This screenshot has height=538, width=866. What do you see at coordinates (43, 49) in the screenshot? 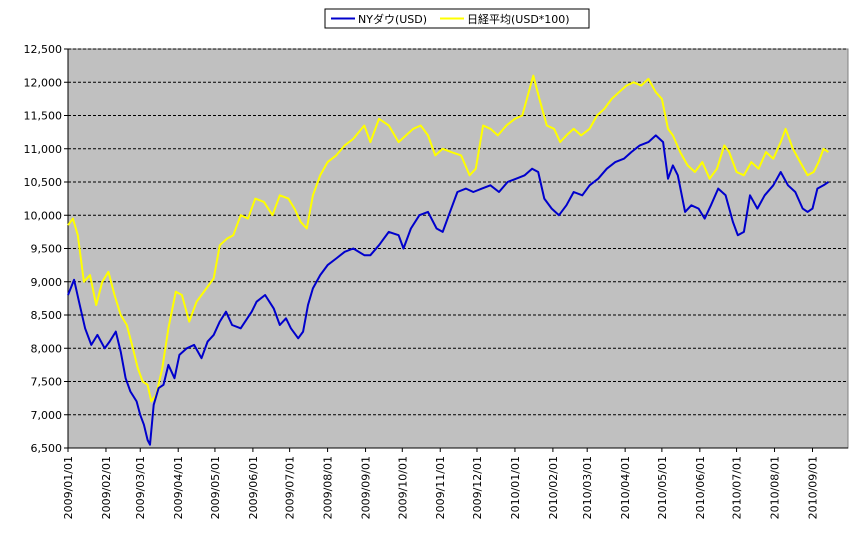
I see `y-tick-label: 12,500` at bounding box center [43, 49].